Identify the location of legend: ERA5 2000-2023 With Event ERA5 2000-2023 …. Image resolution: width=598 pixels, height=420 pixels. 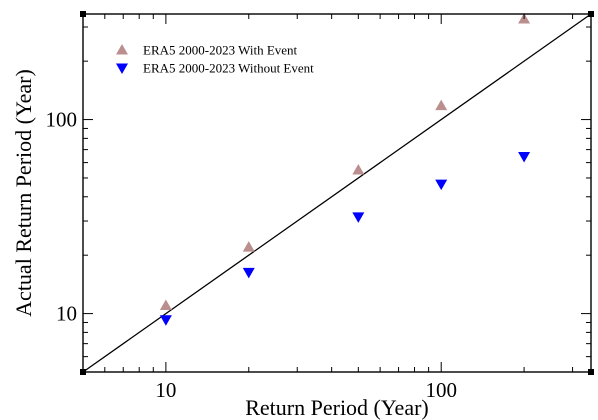
(215, 59).